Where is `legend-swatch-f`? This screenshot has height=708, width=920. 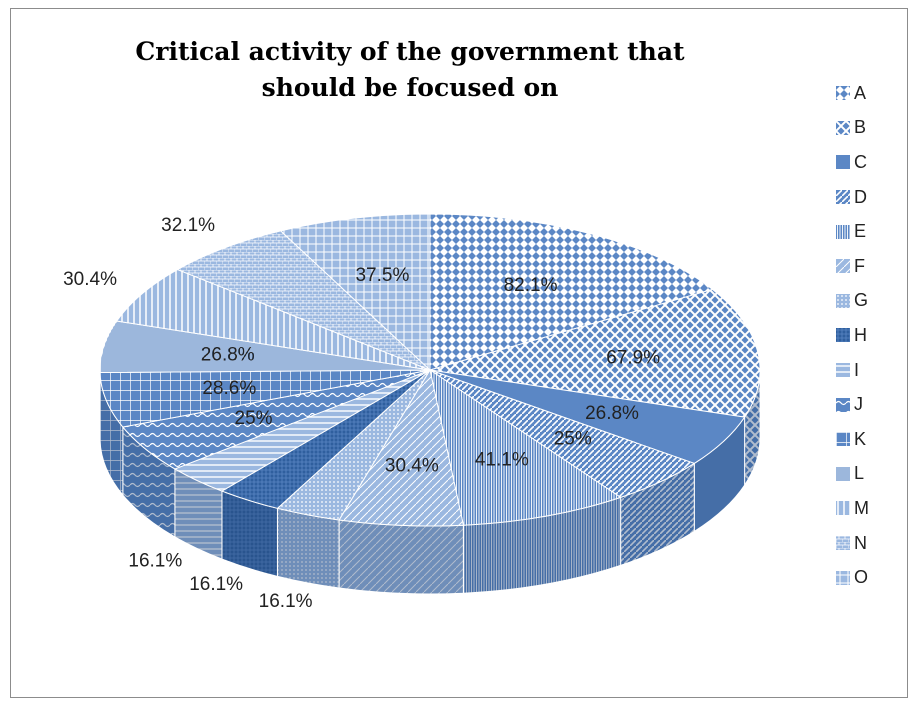
legend-swatch-f is located at coordinates (843, 266).